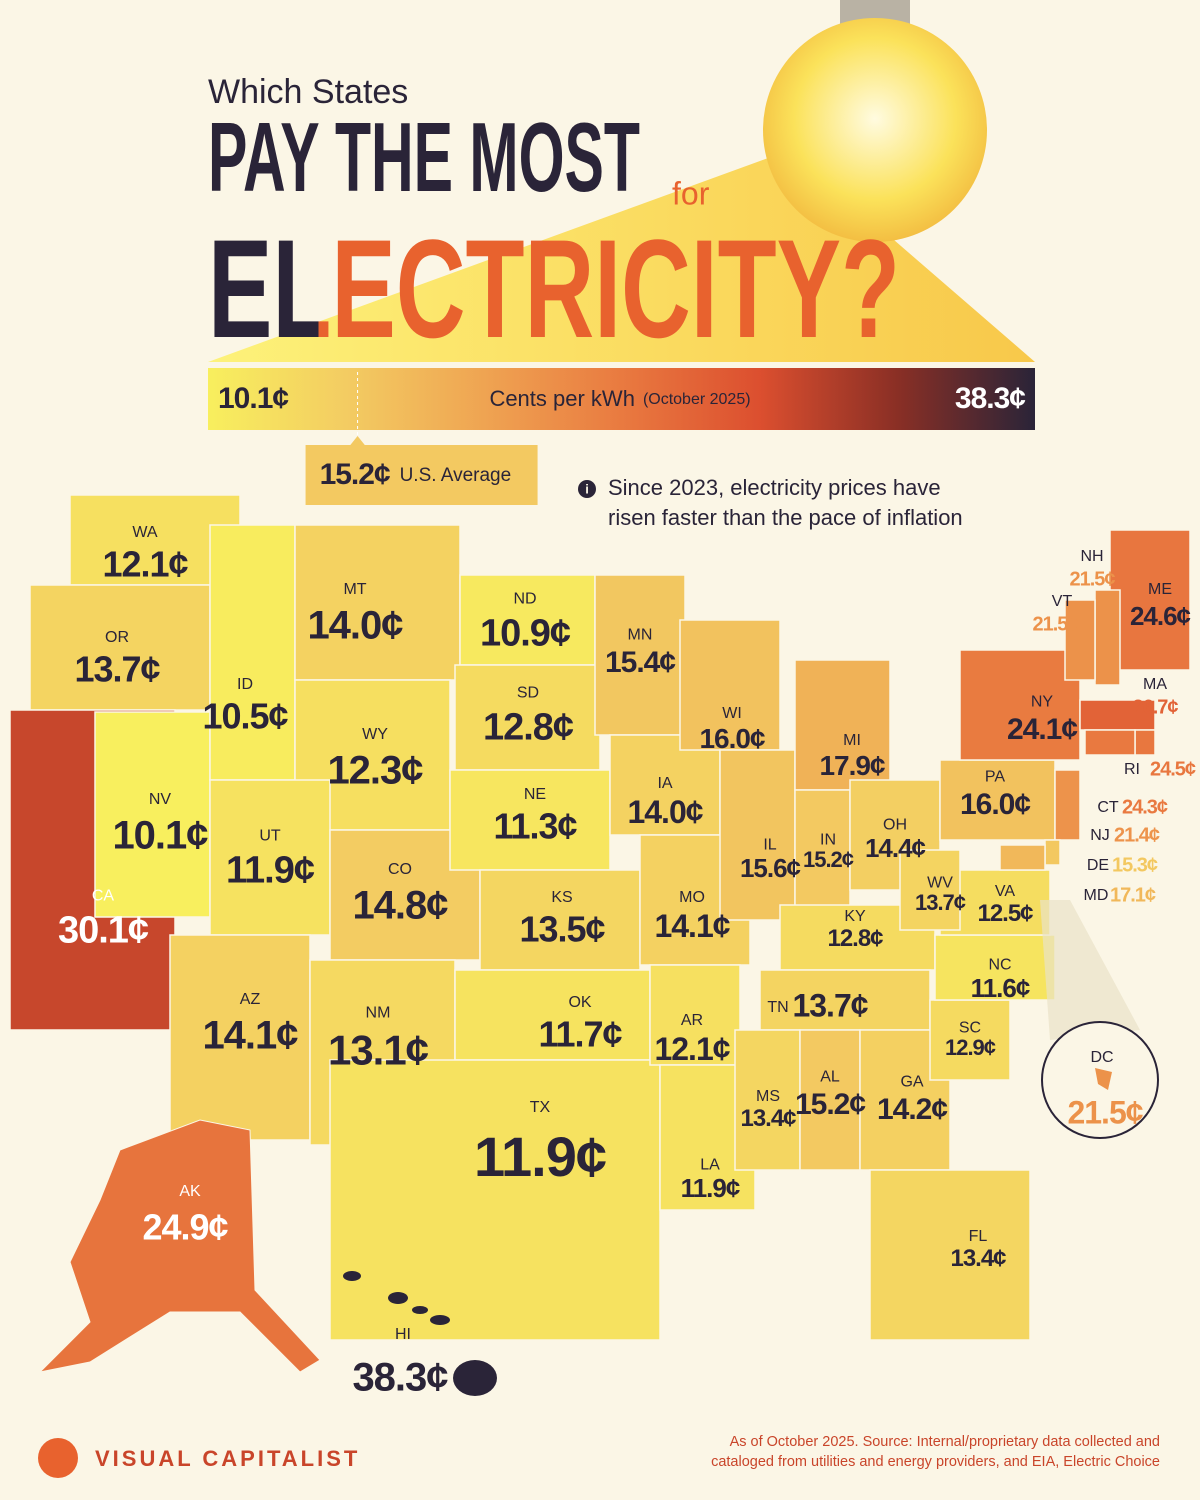 This screenshot has width=1200, height=1500. I want to click on state-abbr: VA, so click(1005, 891).